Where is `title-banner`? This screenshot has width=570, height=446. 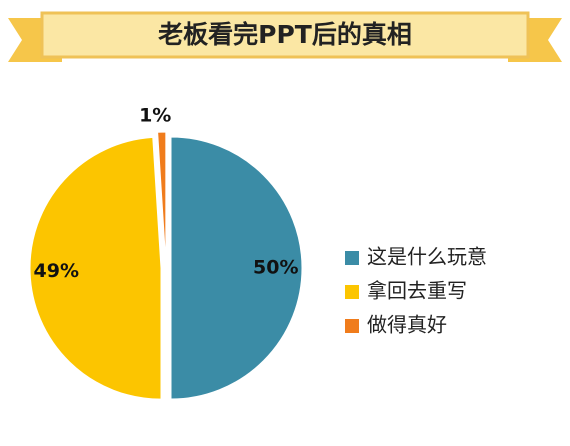 title-banner is located at coordinates (285, 36).